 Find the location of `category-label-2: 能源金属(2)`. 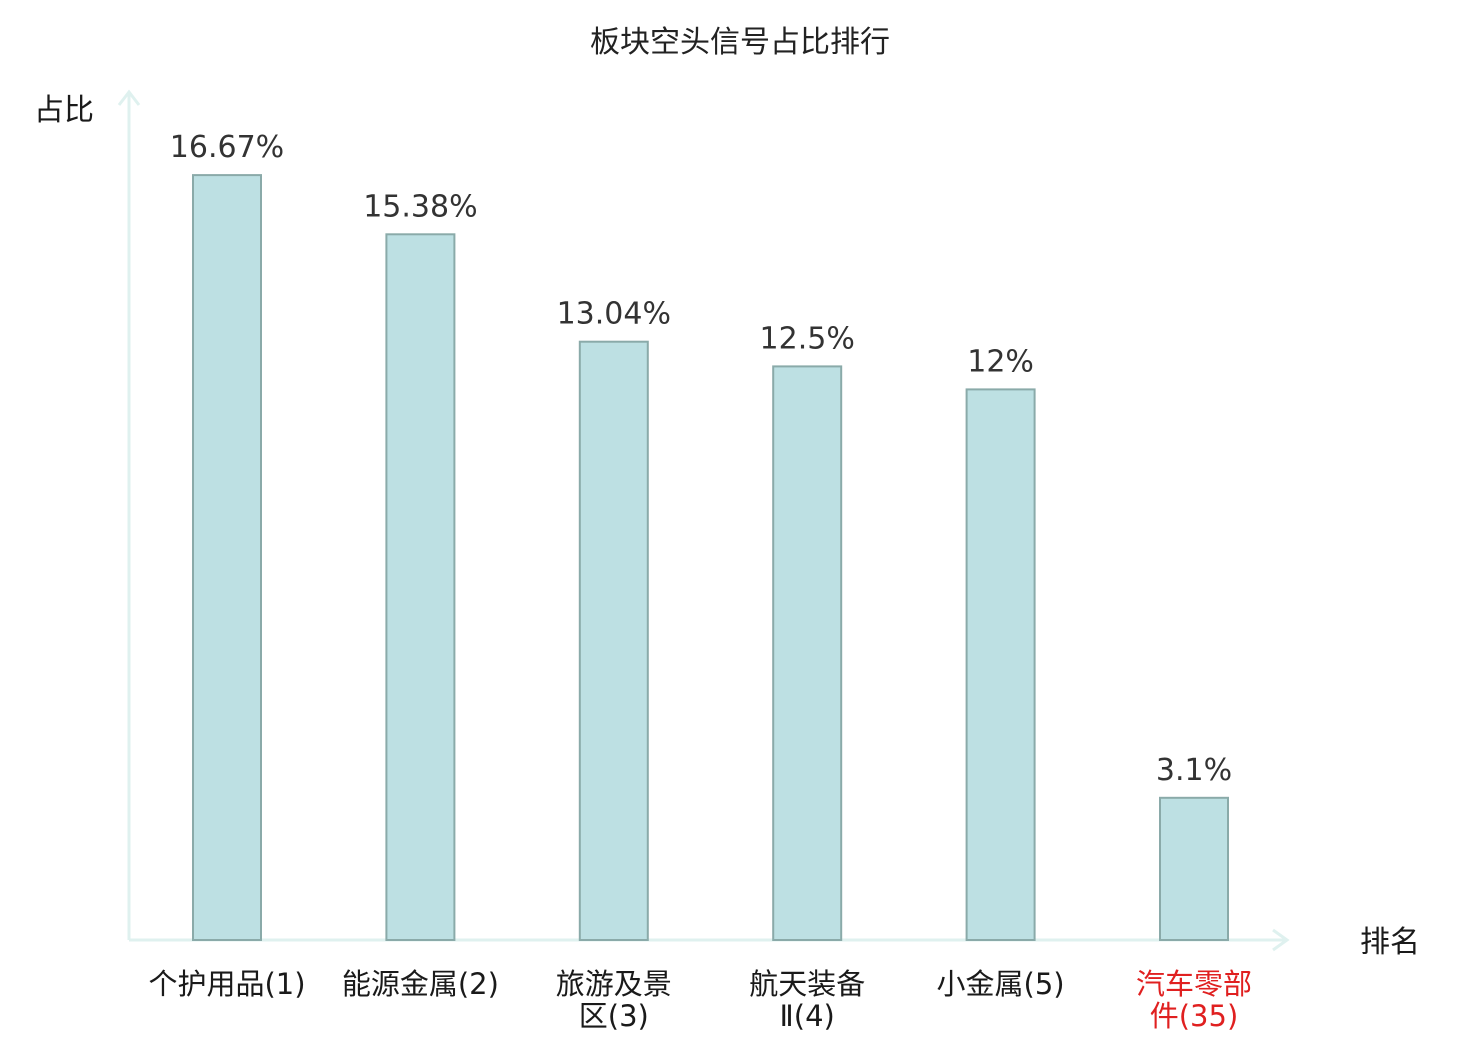

category-label-2: 能源金属(2) is located at coordinates (420, 984).